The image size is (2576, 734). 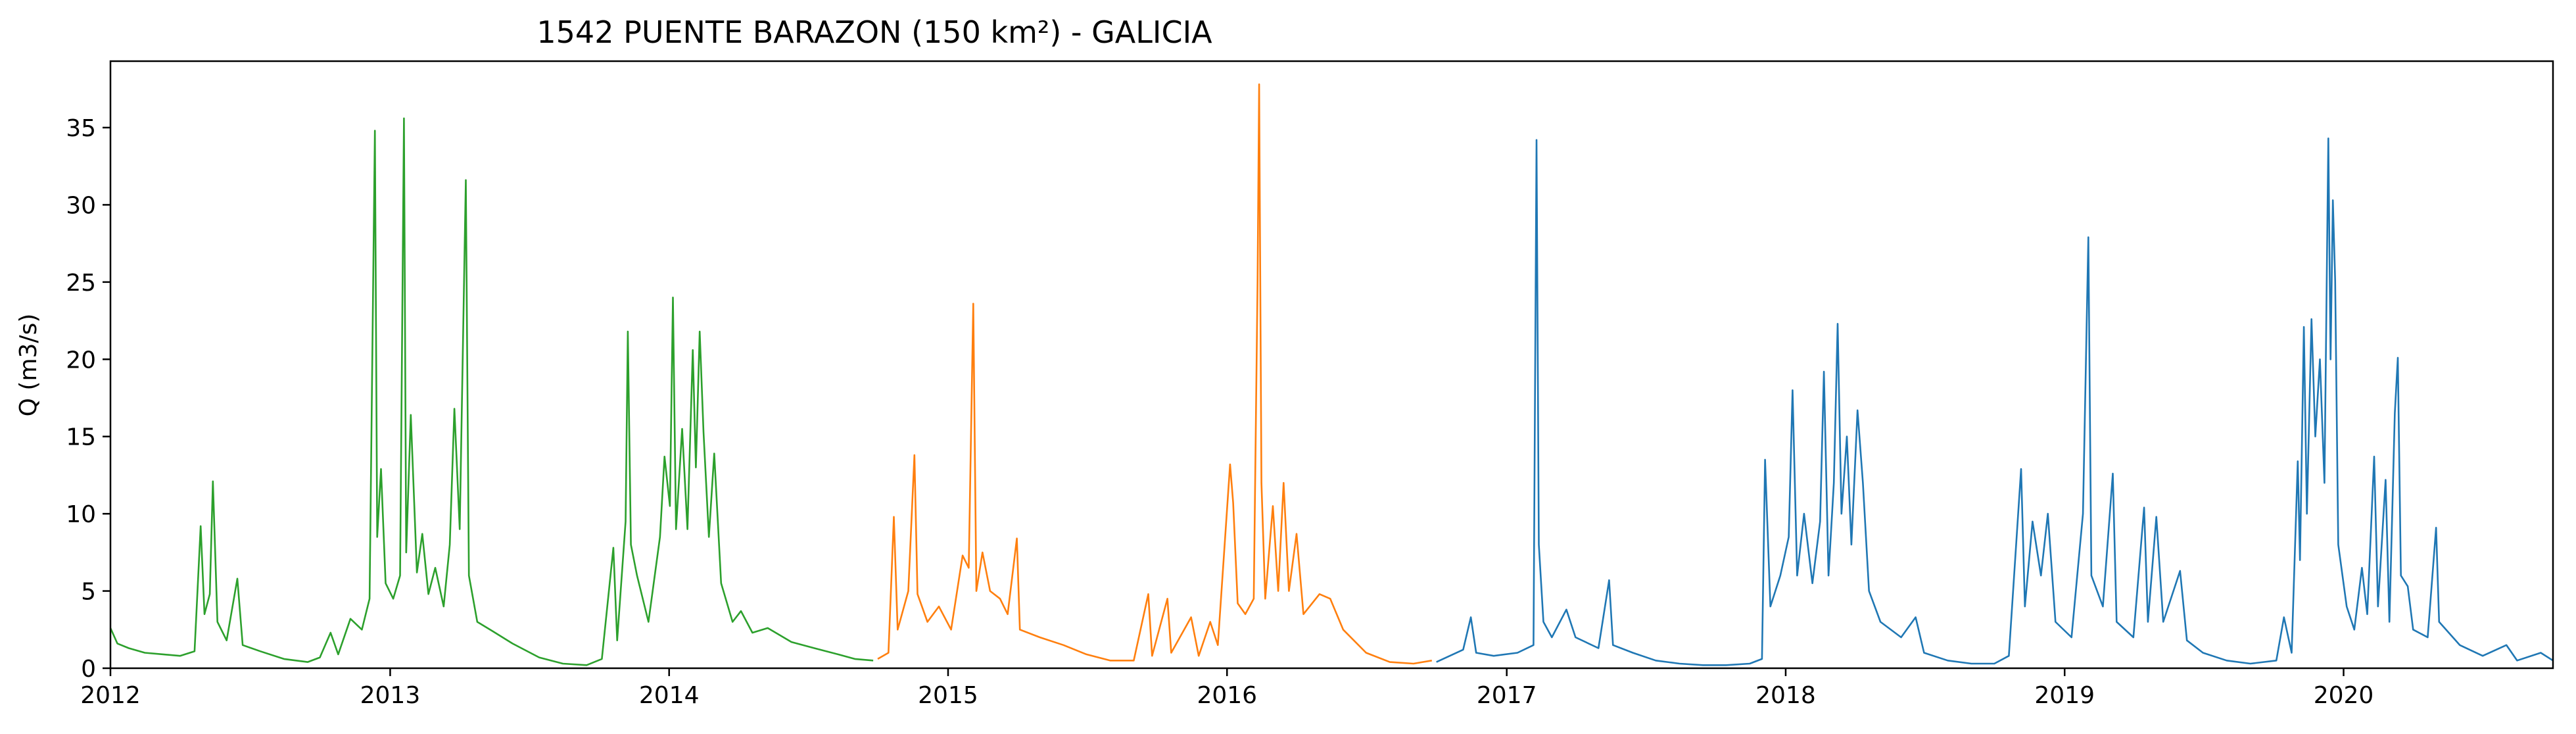 What do you see at coordinates (391, 695) in the screenshot?
I see `x-tick-label: 2013` at bounding box center [391, 695].